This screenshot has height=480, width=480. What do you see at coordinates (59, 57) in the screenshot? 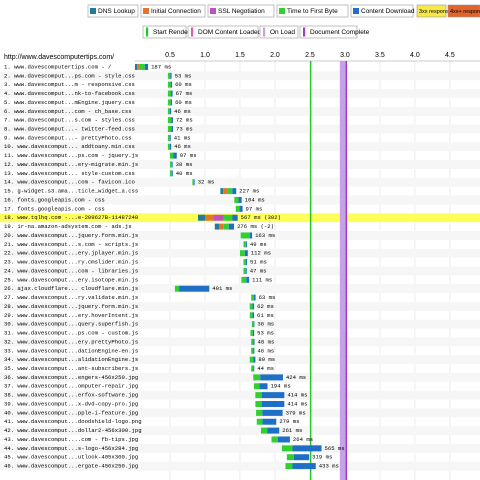
I see `page-url: http://www.davescomputertips.com/` at bounding box center [59, 57].